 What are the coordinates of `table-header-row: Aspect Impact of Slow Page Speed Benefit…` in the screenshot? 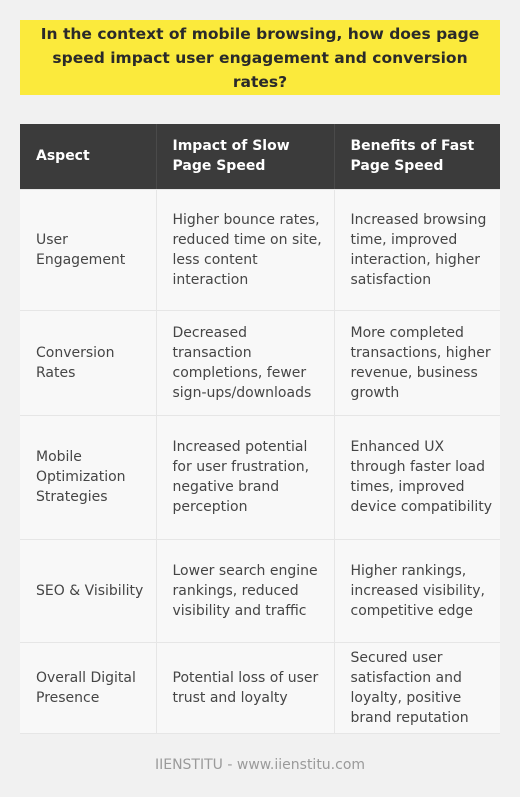 It's located at (260, 157).